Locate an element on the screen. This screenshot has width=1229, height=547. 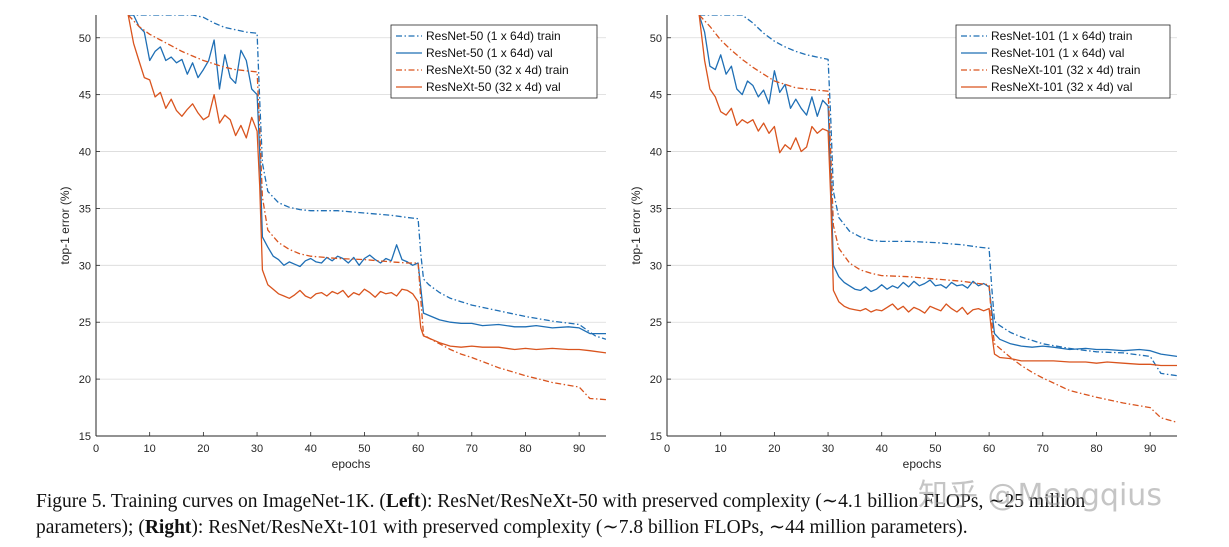
legend-entry: ResNet-101 (1 x 64d) val is located at coordinates (1057, 53).